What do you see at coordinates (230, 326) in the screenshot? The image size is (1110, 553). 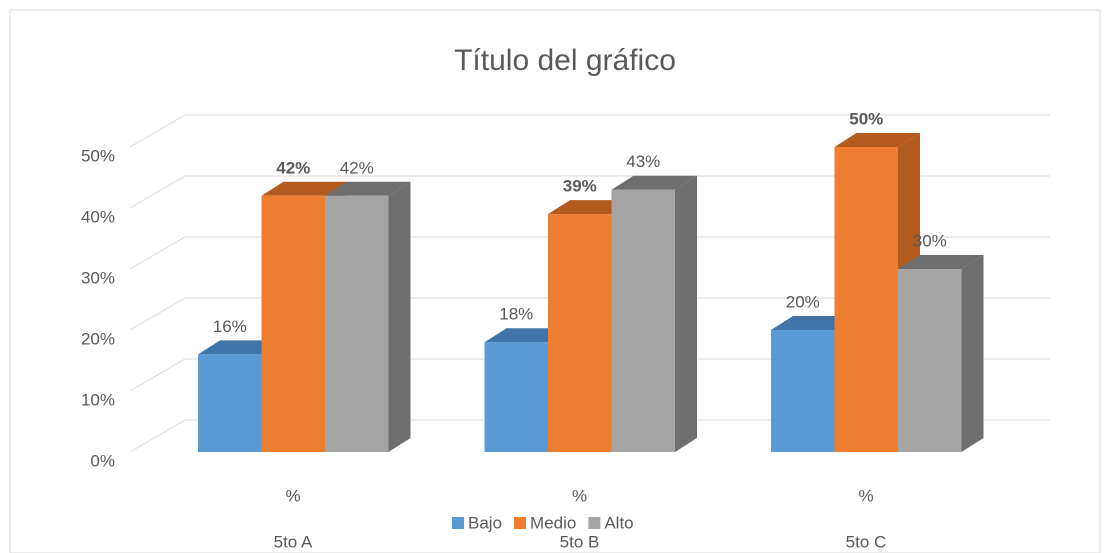 I see `data-label: 16%` at bounding box center [230, 326].